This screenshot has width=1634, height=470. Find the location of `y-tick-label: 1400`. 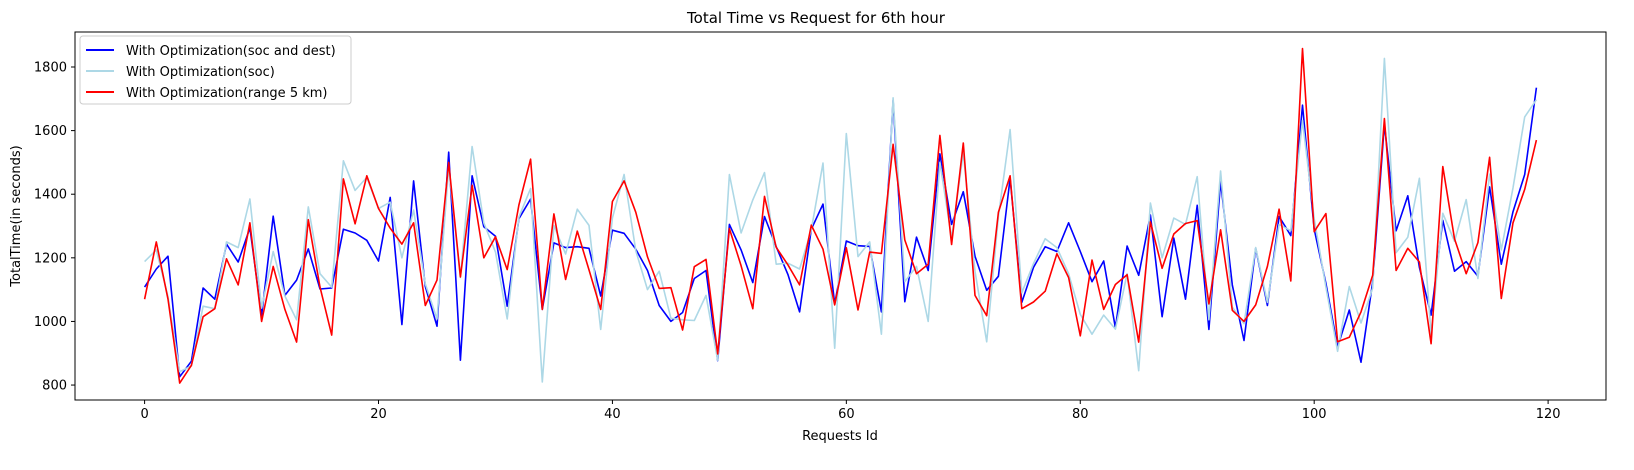

y-tick-label: 1400 is located at coordinates (50, 195).